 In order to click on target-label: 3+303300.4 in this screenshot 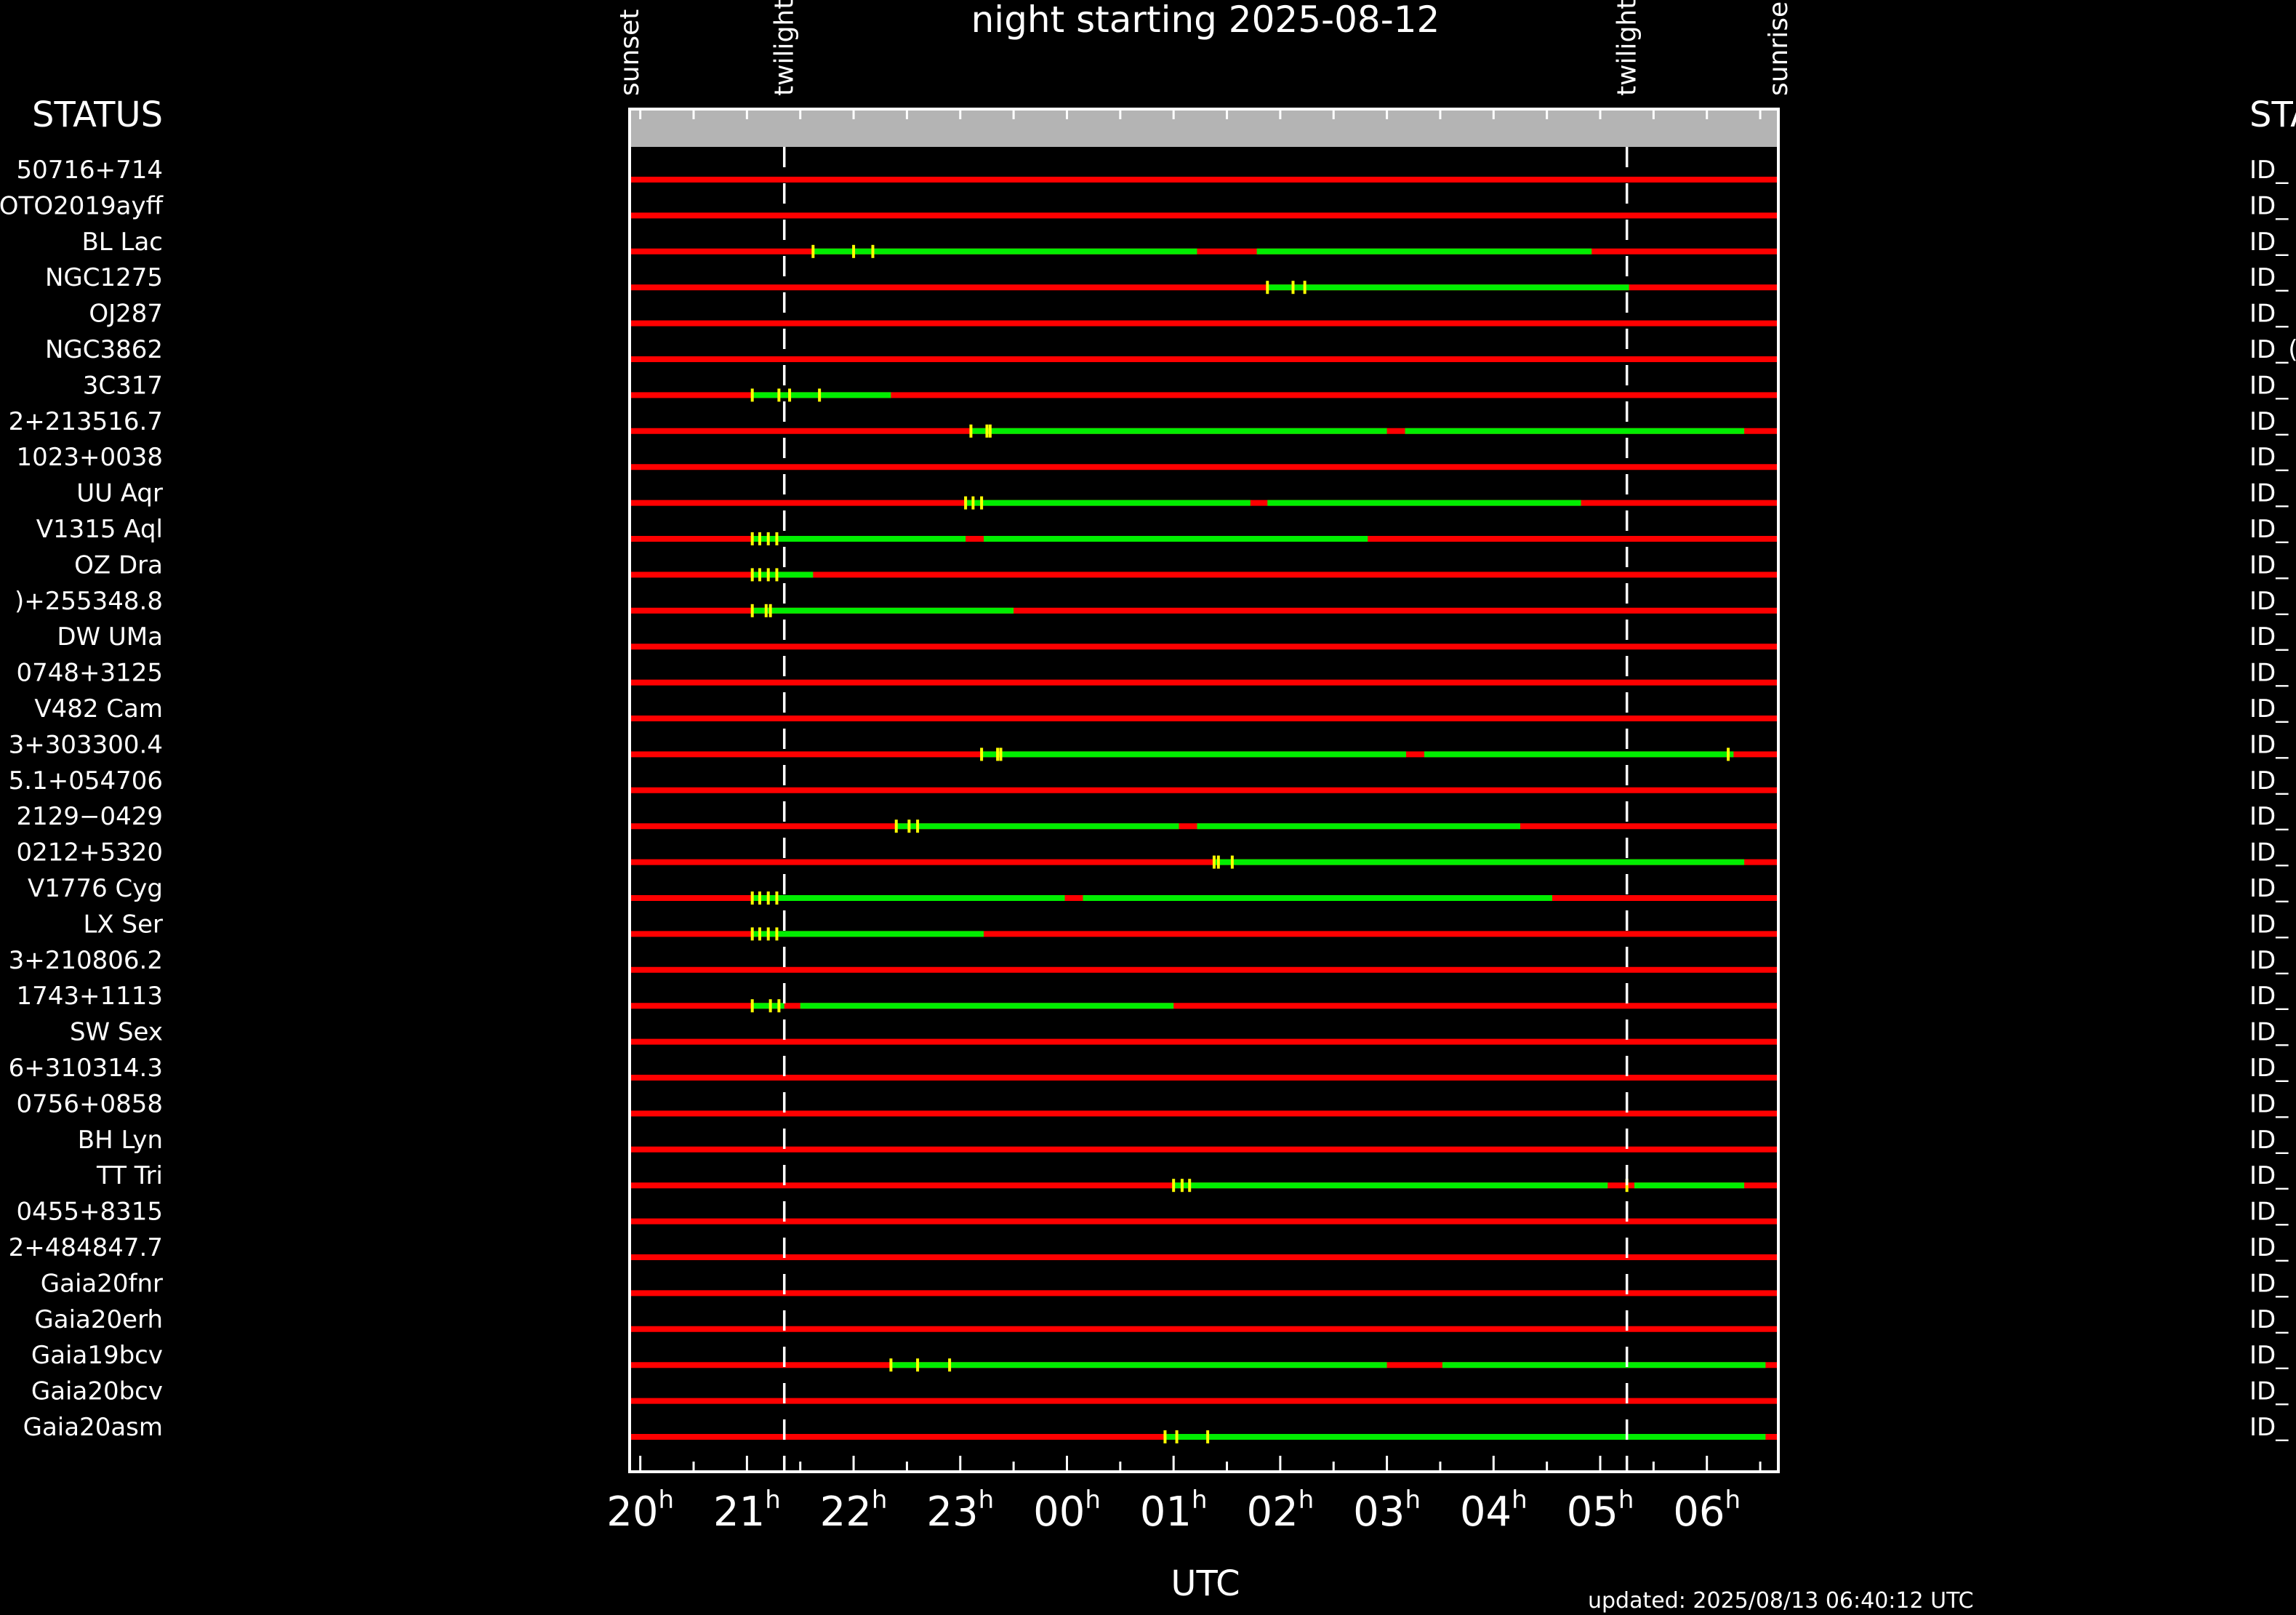, I will do `click(86, 744)`.